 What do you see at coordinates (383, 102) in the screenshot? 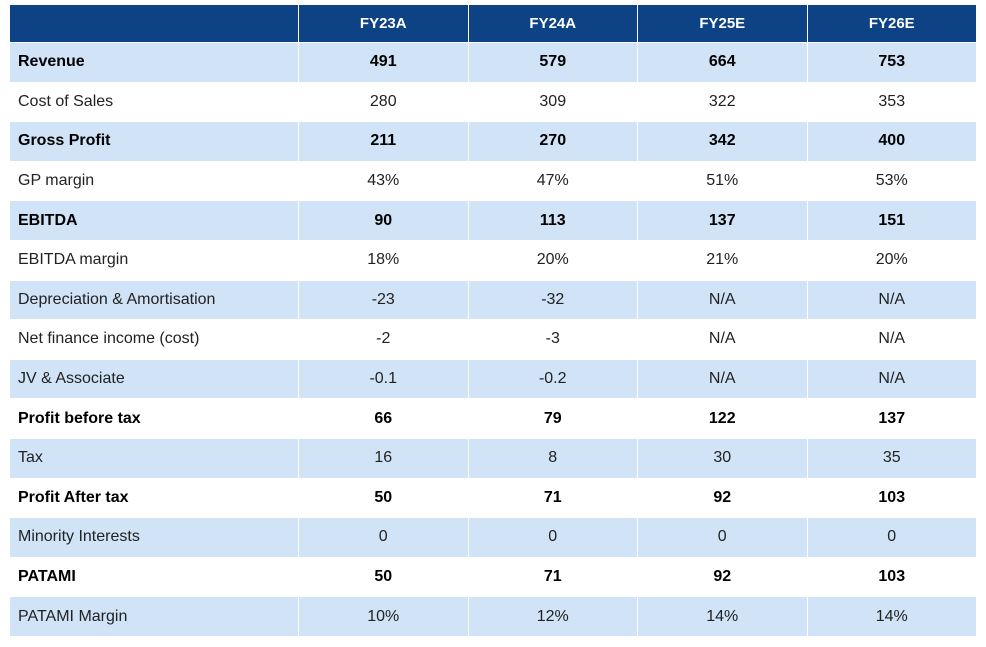
I see `cell: 280` at bounding box center [383, 102].